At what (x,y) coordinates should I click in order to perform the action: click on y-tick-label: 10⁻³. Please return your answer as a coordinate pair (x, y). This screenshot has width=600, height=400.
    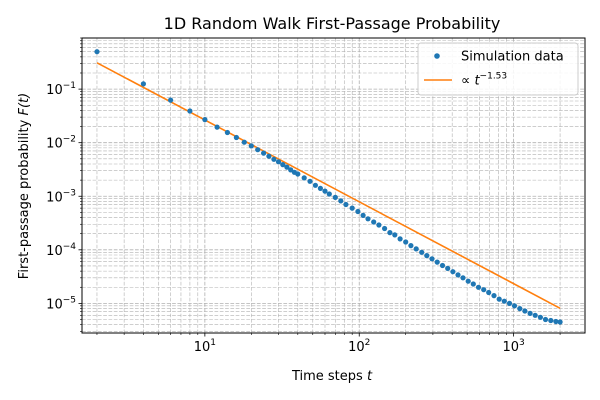
    Looking at the image, I should click on (61, 196).